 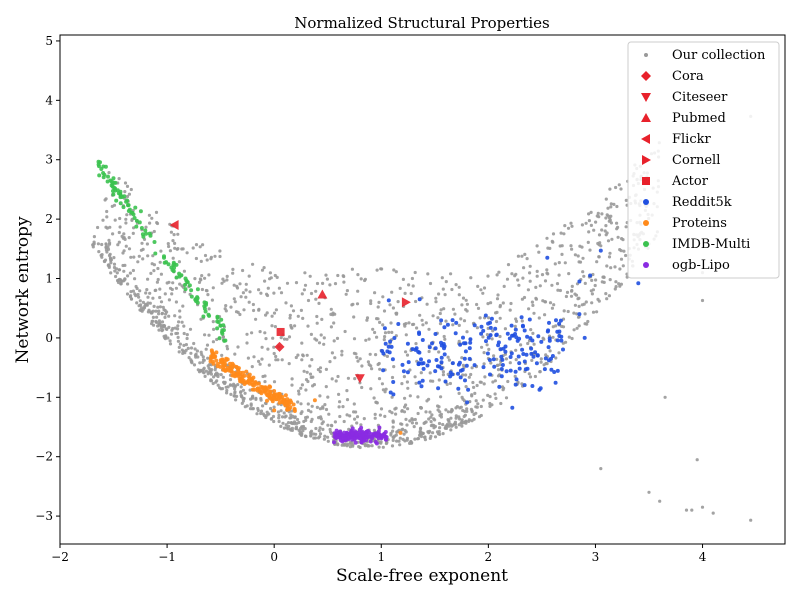 I want to click on legend-marker, so click(x=646, y=76).